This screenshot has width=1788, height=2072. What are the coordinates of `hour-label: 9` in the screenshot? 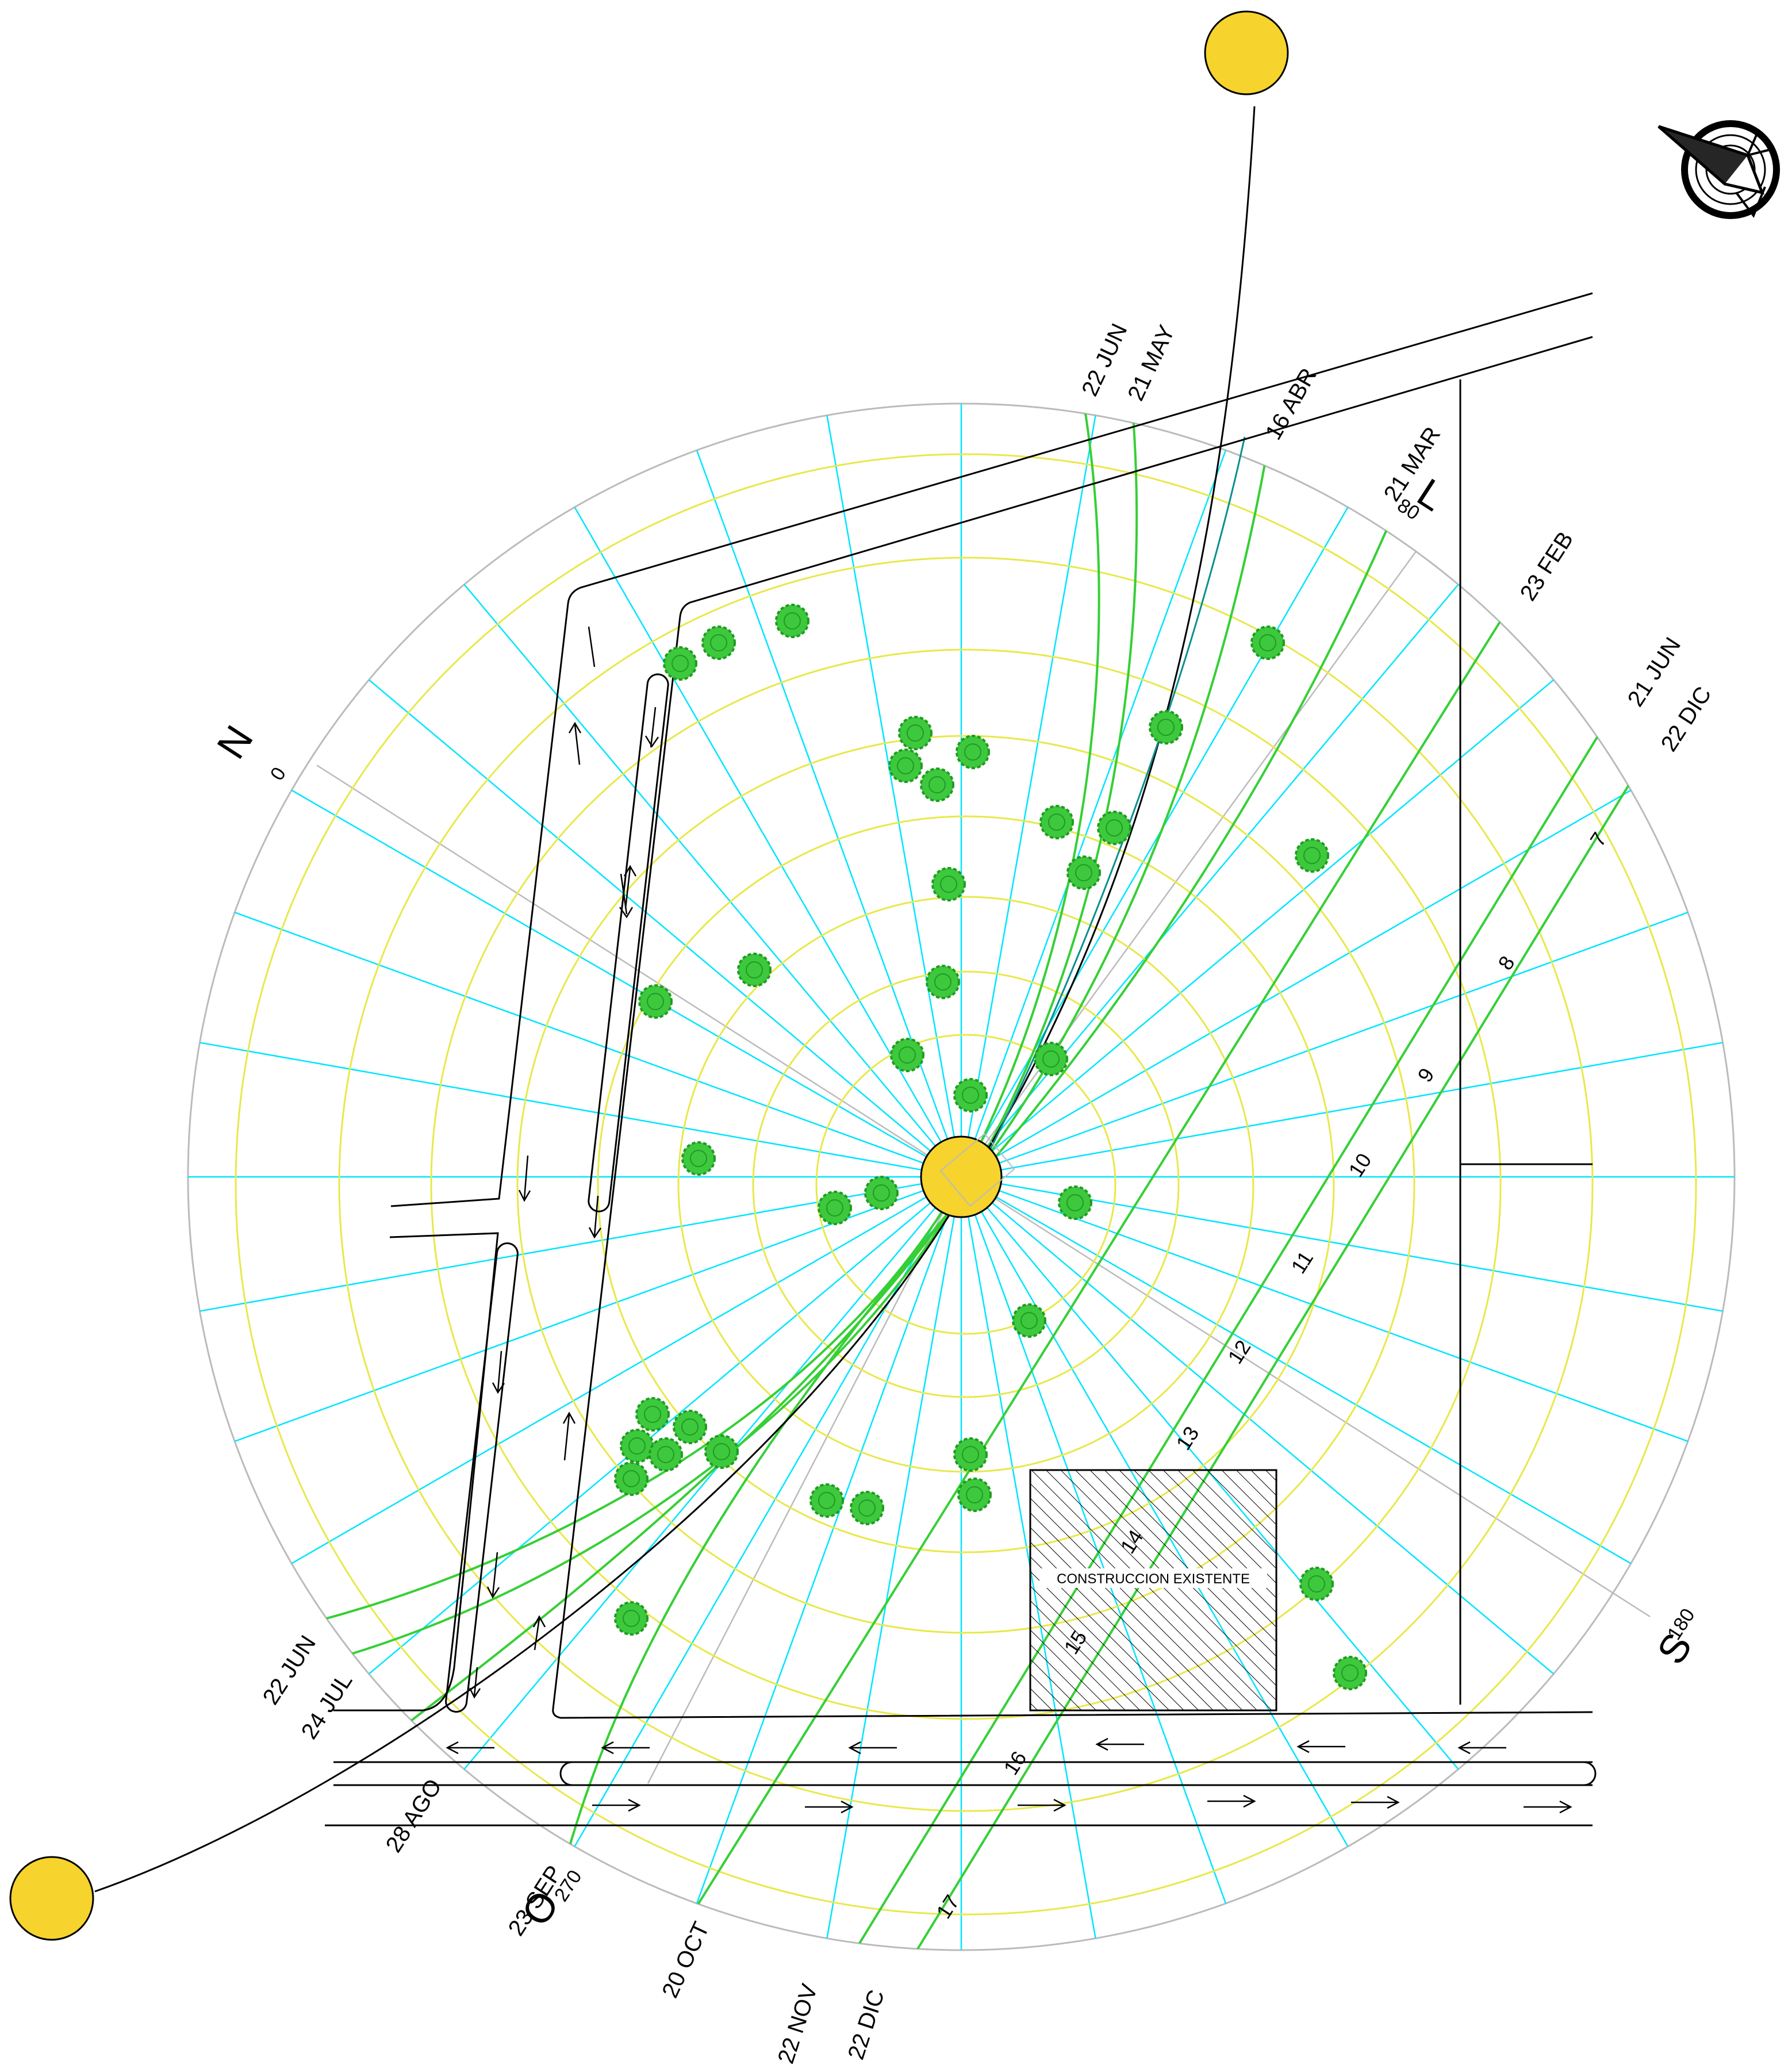 It's located at (1425, 1075).